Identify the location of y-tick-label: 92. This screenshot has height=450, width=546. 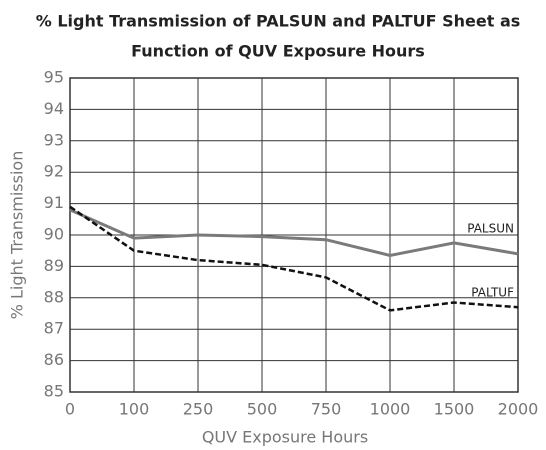
(54, 171).